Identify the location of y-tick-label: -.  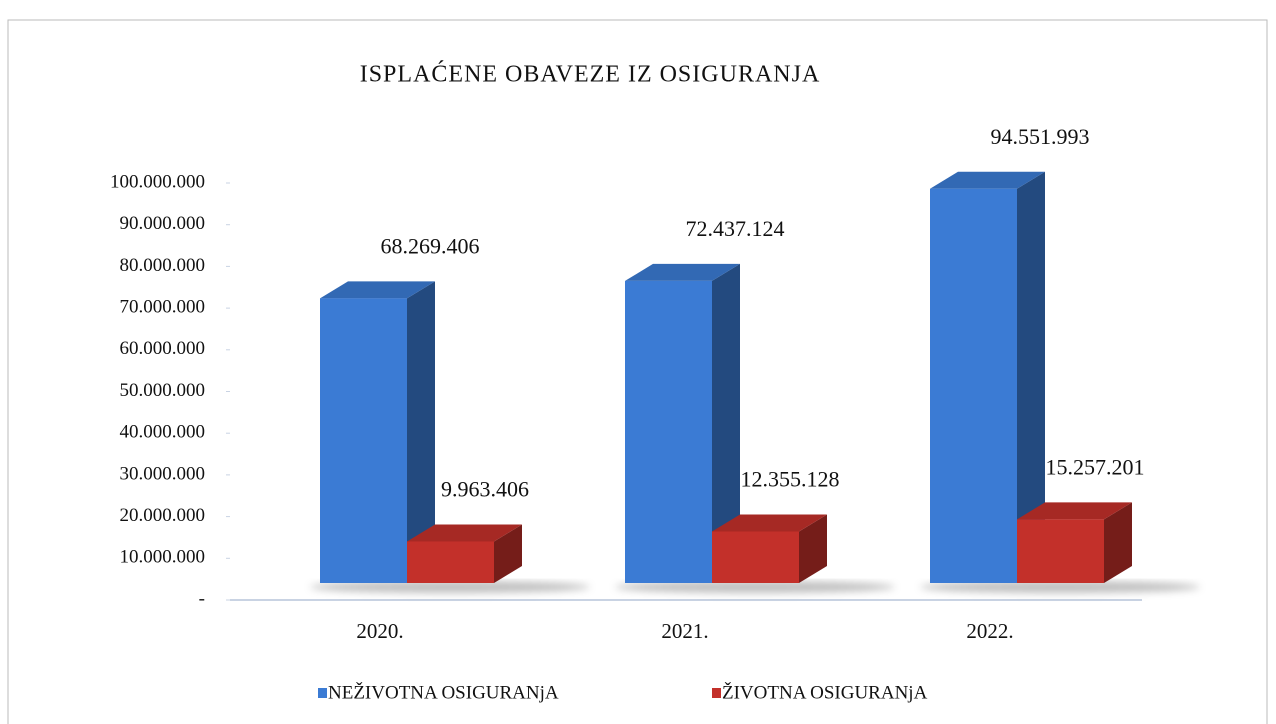
(202, 598).